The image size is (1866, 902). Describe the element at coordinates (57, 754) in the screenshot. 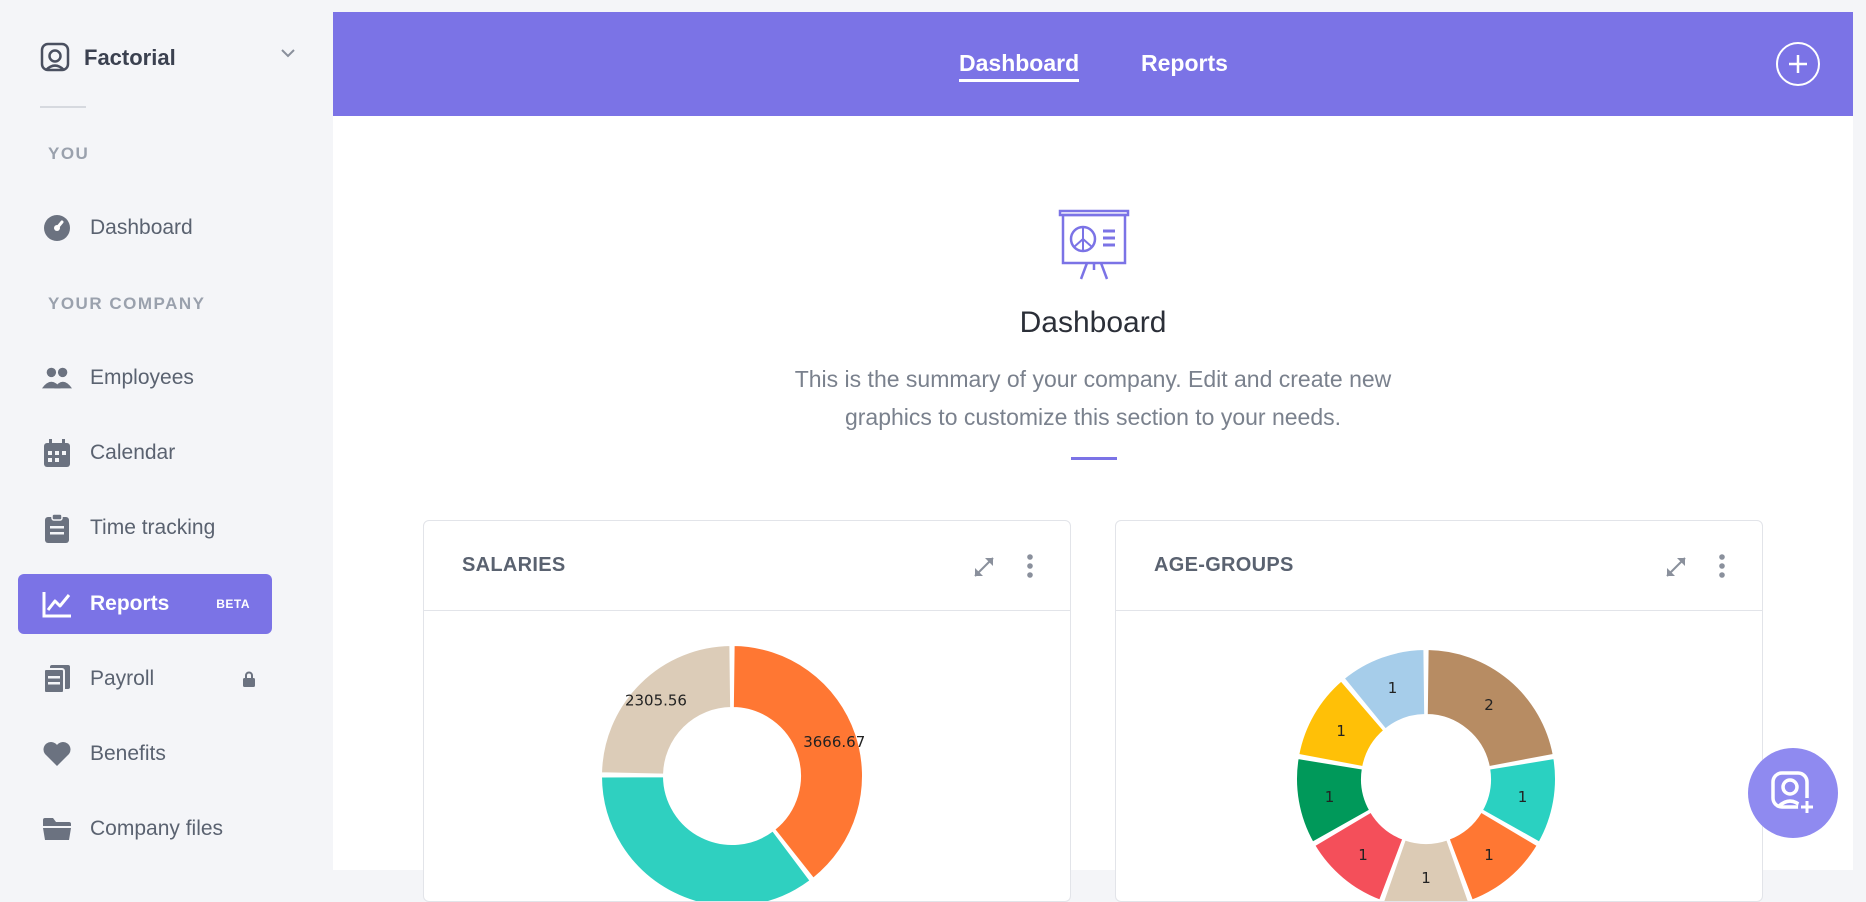

I see `heart-icon` at that location.